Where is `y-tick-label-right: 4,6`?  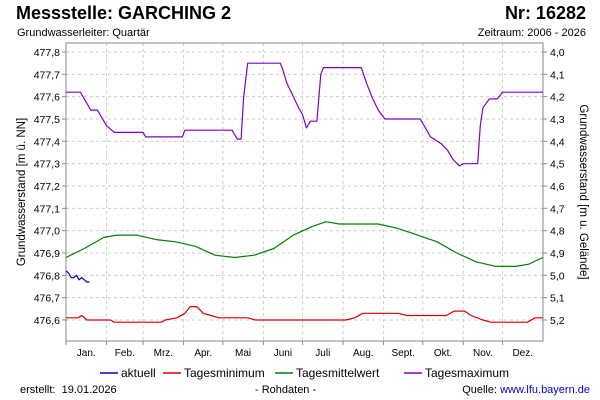 y-tick-label-right: 4,6 is located at coordinates (557, 187).